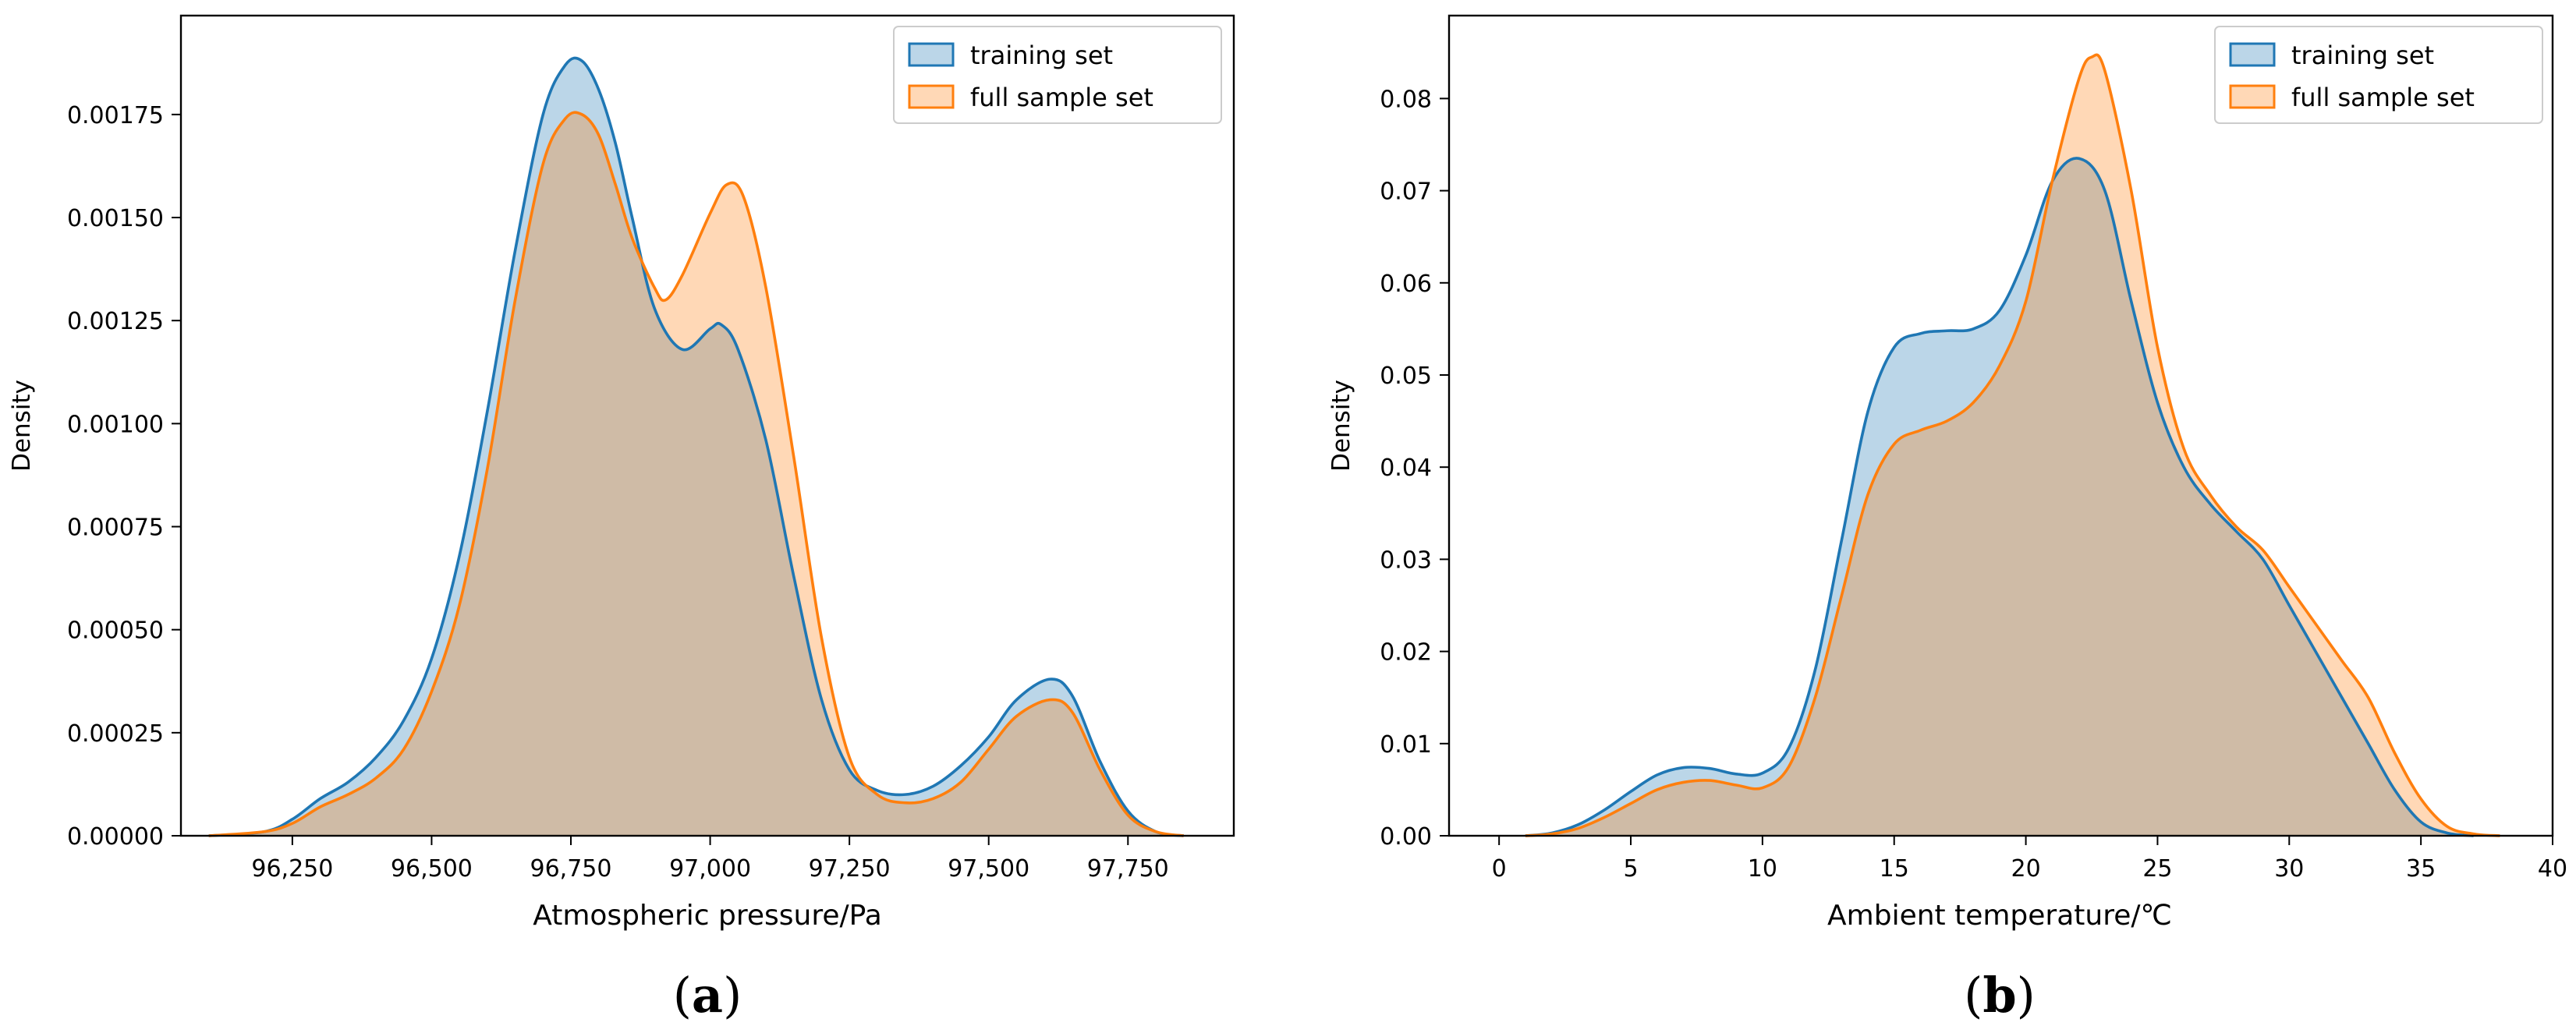 This screenshot has width=2576, height=1033. What do you see at coordinates (1128, 869) in the screenshot?
I see `x-tick-label: 97,750` at bounding box center [1128, 869].